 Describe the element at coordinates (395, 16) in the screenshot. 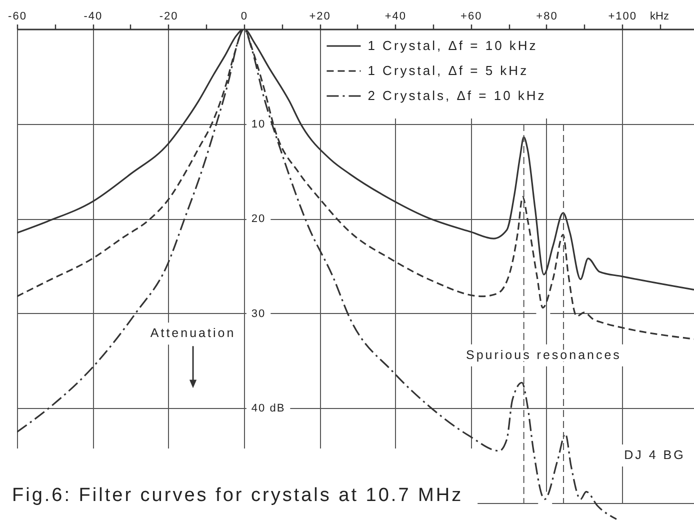

I see `x-tick-label: +40` at that location.